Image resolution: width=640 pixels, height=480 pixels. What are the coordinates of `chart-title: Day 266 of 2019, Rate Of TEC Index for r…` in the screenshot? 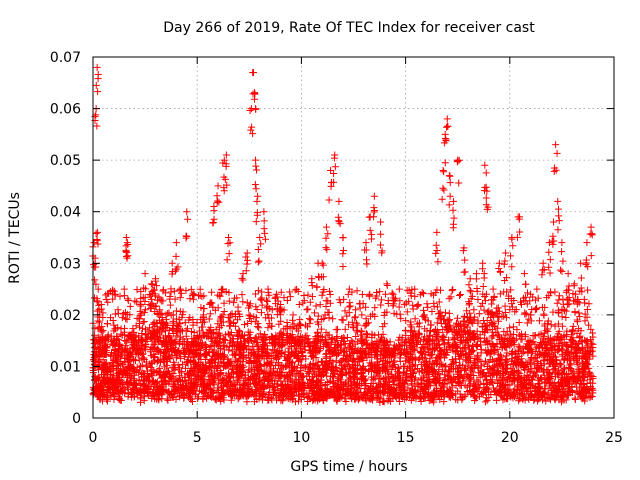 It's located at (349, 28).